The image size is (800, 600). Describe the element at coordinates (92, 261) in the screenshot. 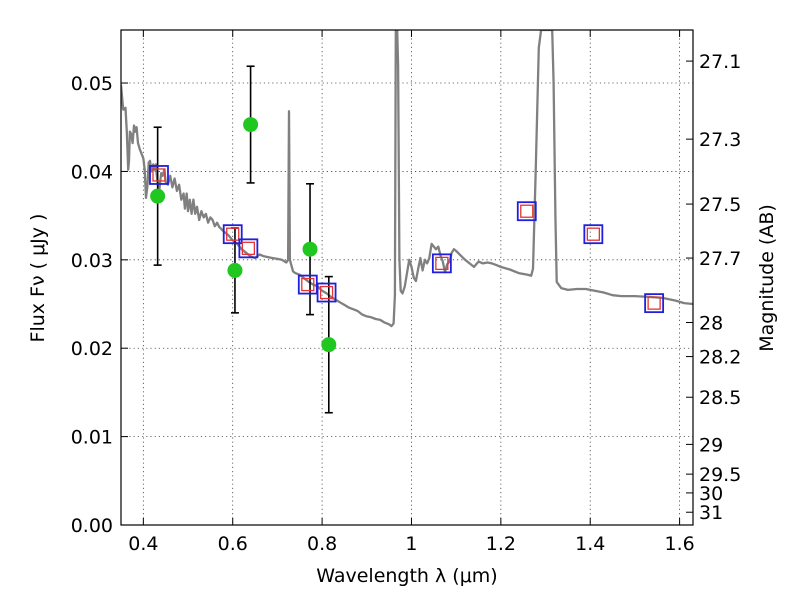

I see `y-tick-label-3: 0.03` at that location.